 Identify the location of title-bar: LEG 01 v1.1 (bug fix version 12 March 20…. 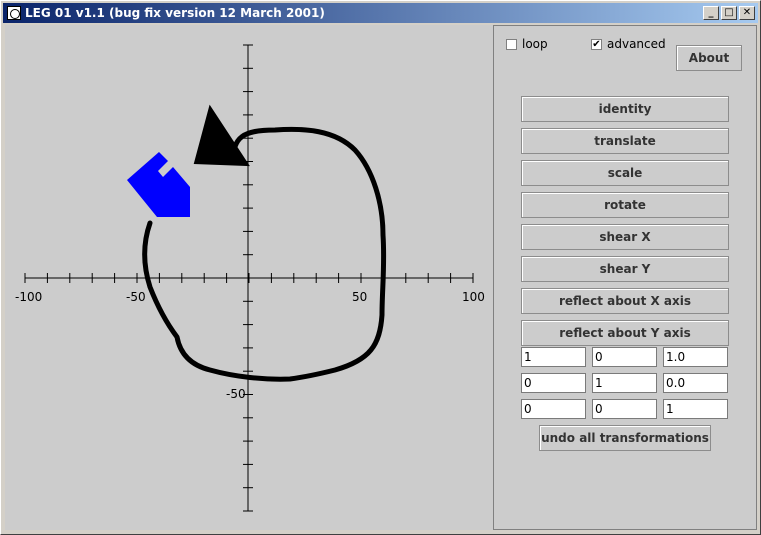
(380, 13).